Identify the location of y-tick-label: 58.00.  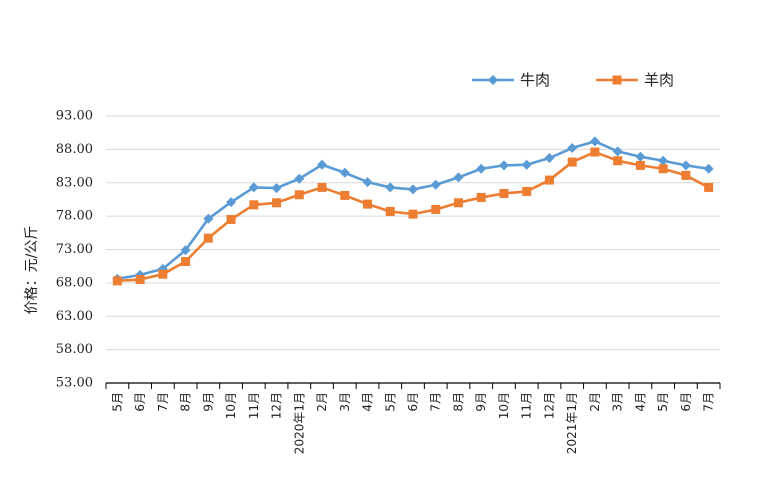
(74, 349).